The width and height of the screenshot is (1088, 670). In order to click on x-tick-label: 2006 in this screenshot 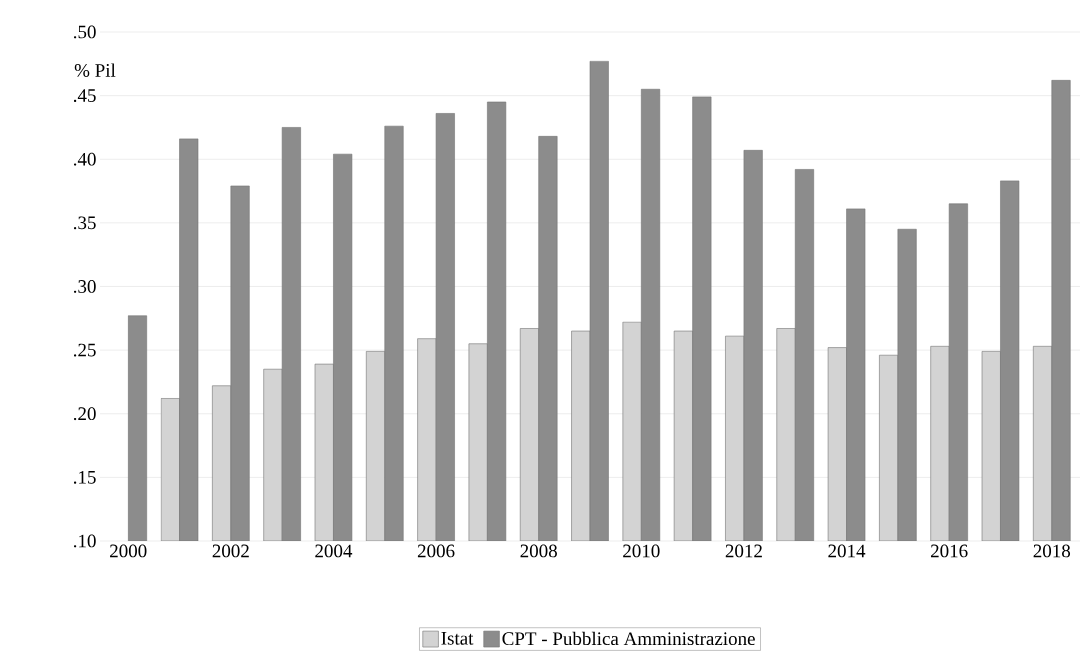, I will do `click(436, 551)`.